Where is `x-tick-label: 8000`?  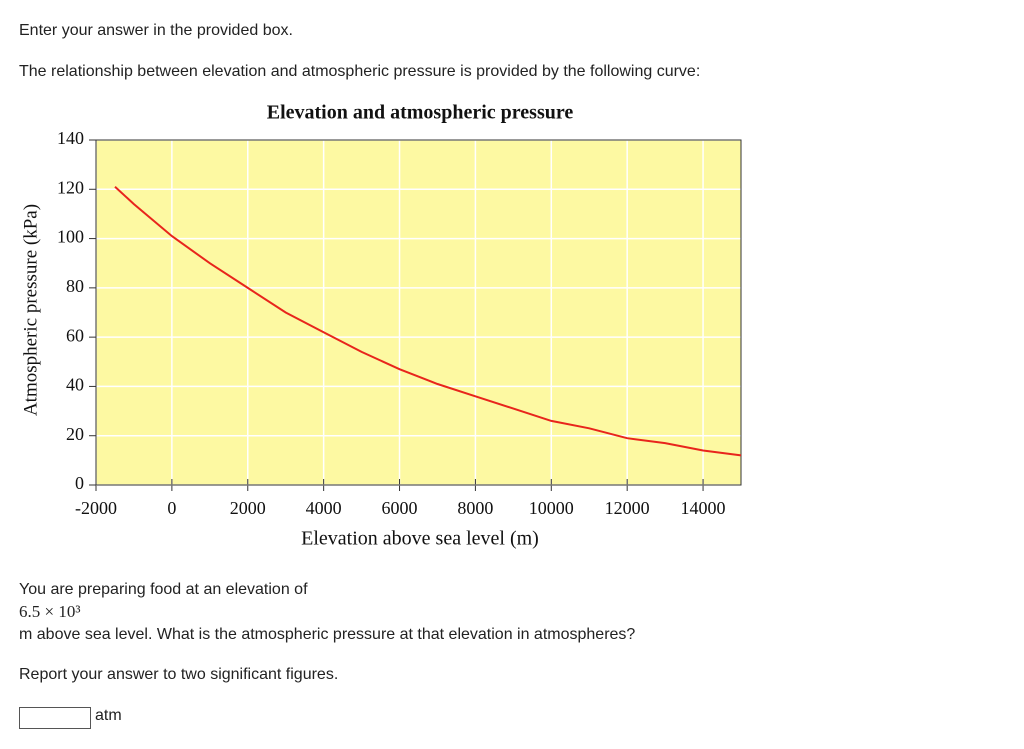 x-tick-label: 8000 is located at coordinates (475, 508).